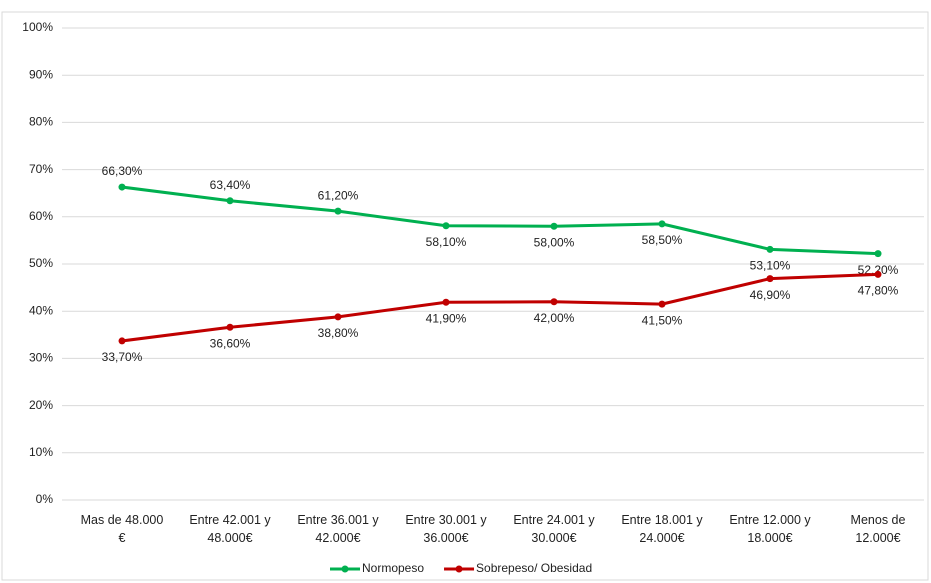 Image resolution: width=931 pixels, height=583 pixels. What do you see at coordinates (446, 529) in the screenshot?
I see `x-tick-label: Entre 30.001 y 36.000€` at bounding box center [446, 529].